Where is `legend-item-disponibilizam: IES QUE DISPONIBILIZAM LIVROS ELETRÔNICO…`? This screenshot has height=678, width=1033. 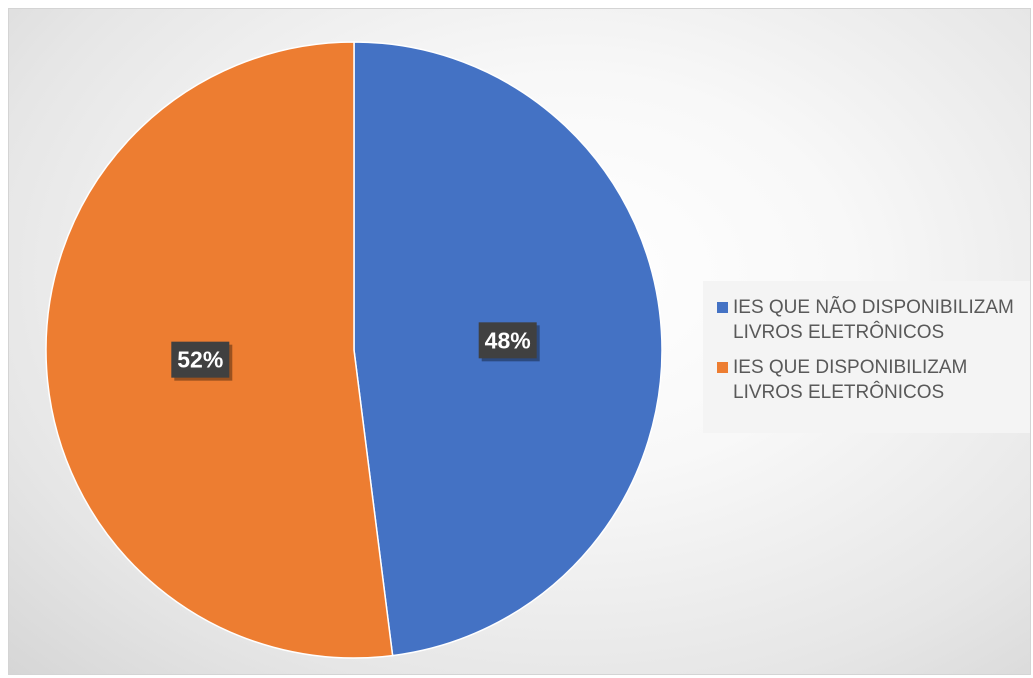
legend-item-disponibilizam: IES QUE DISPONIBILIZAM LIVROS ELETRÔNICO… is located at coordinates (870, 380).